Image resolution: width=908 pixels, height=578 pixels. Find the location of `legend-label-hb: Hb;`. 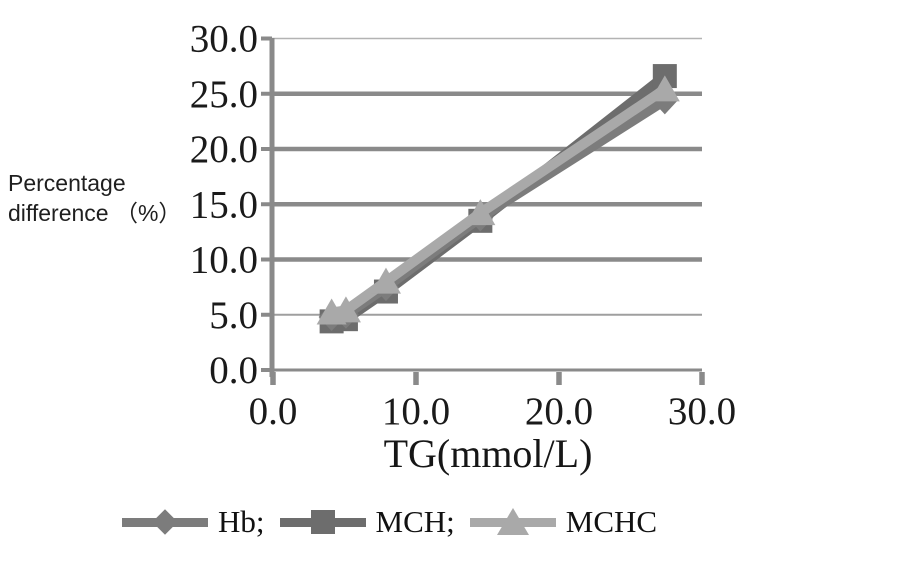

legend-label-hb: Hb; is located at coordinates (241, 521).